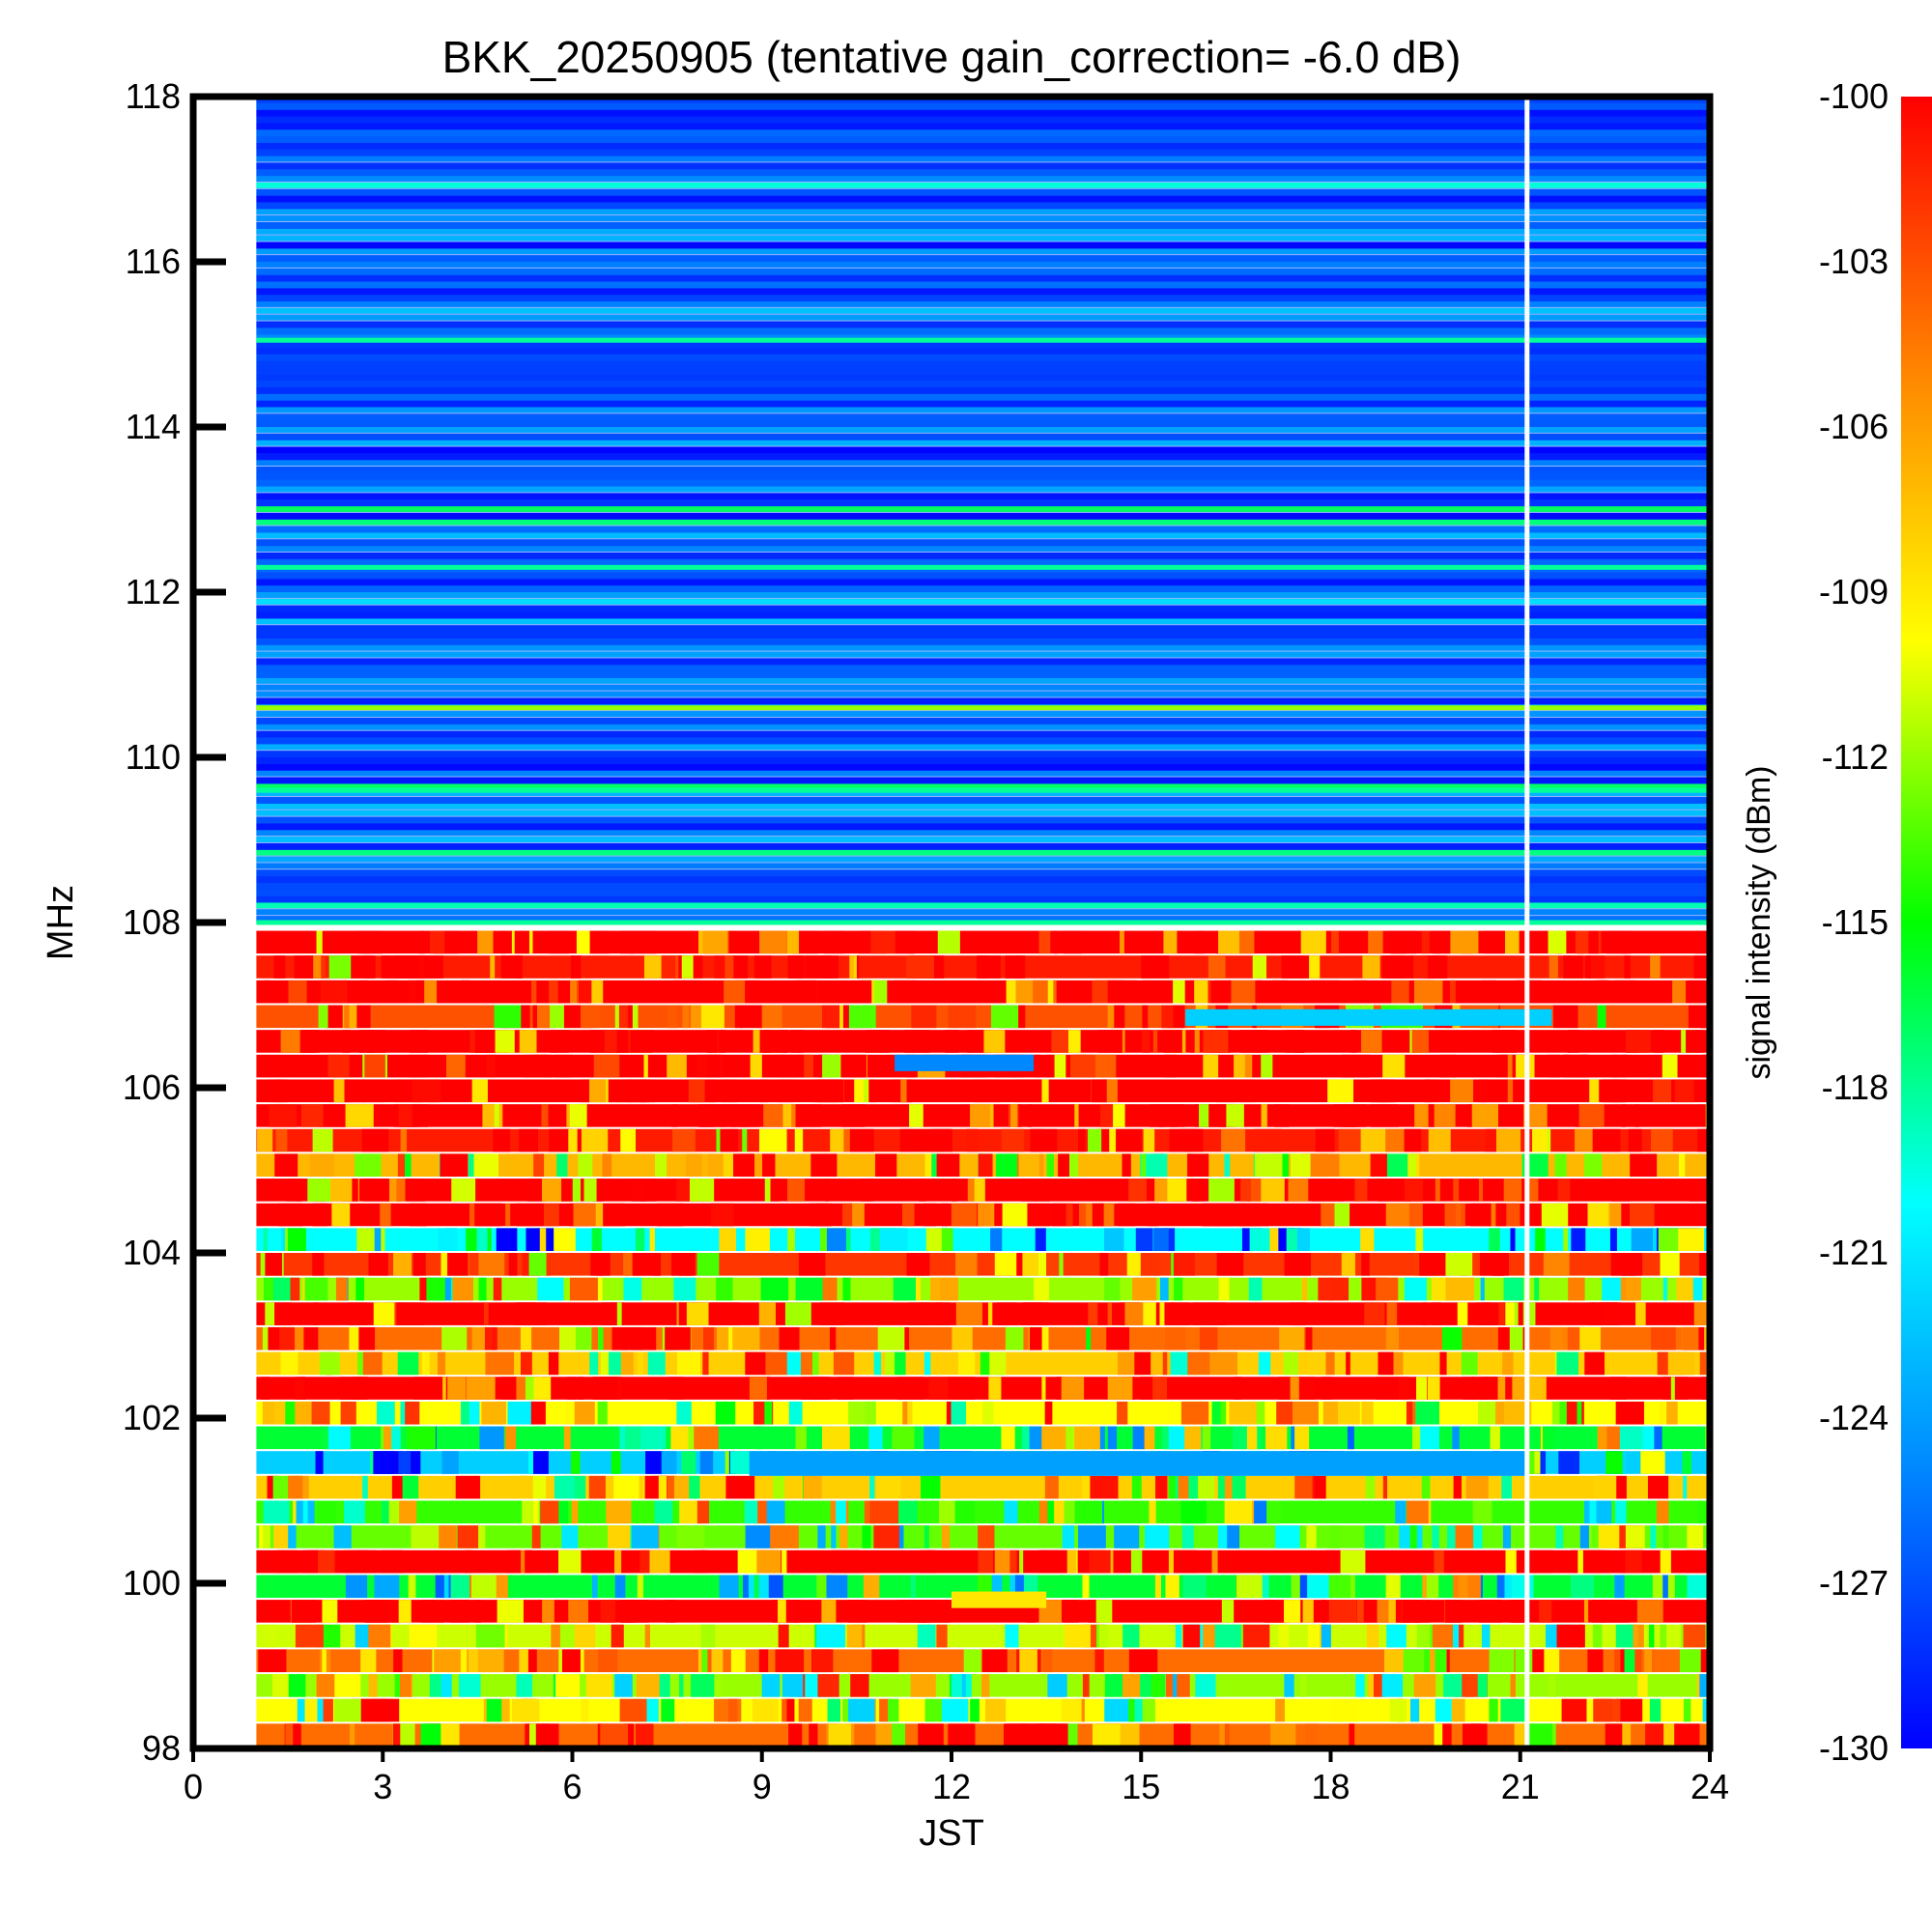 This screenshot has width=1932, height=1932. Describe the element at coordinates (999, 1599) in the screenshot. I see `signal-block` at that location.